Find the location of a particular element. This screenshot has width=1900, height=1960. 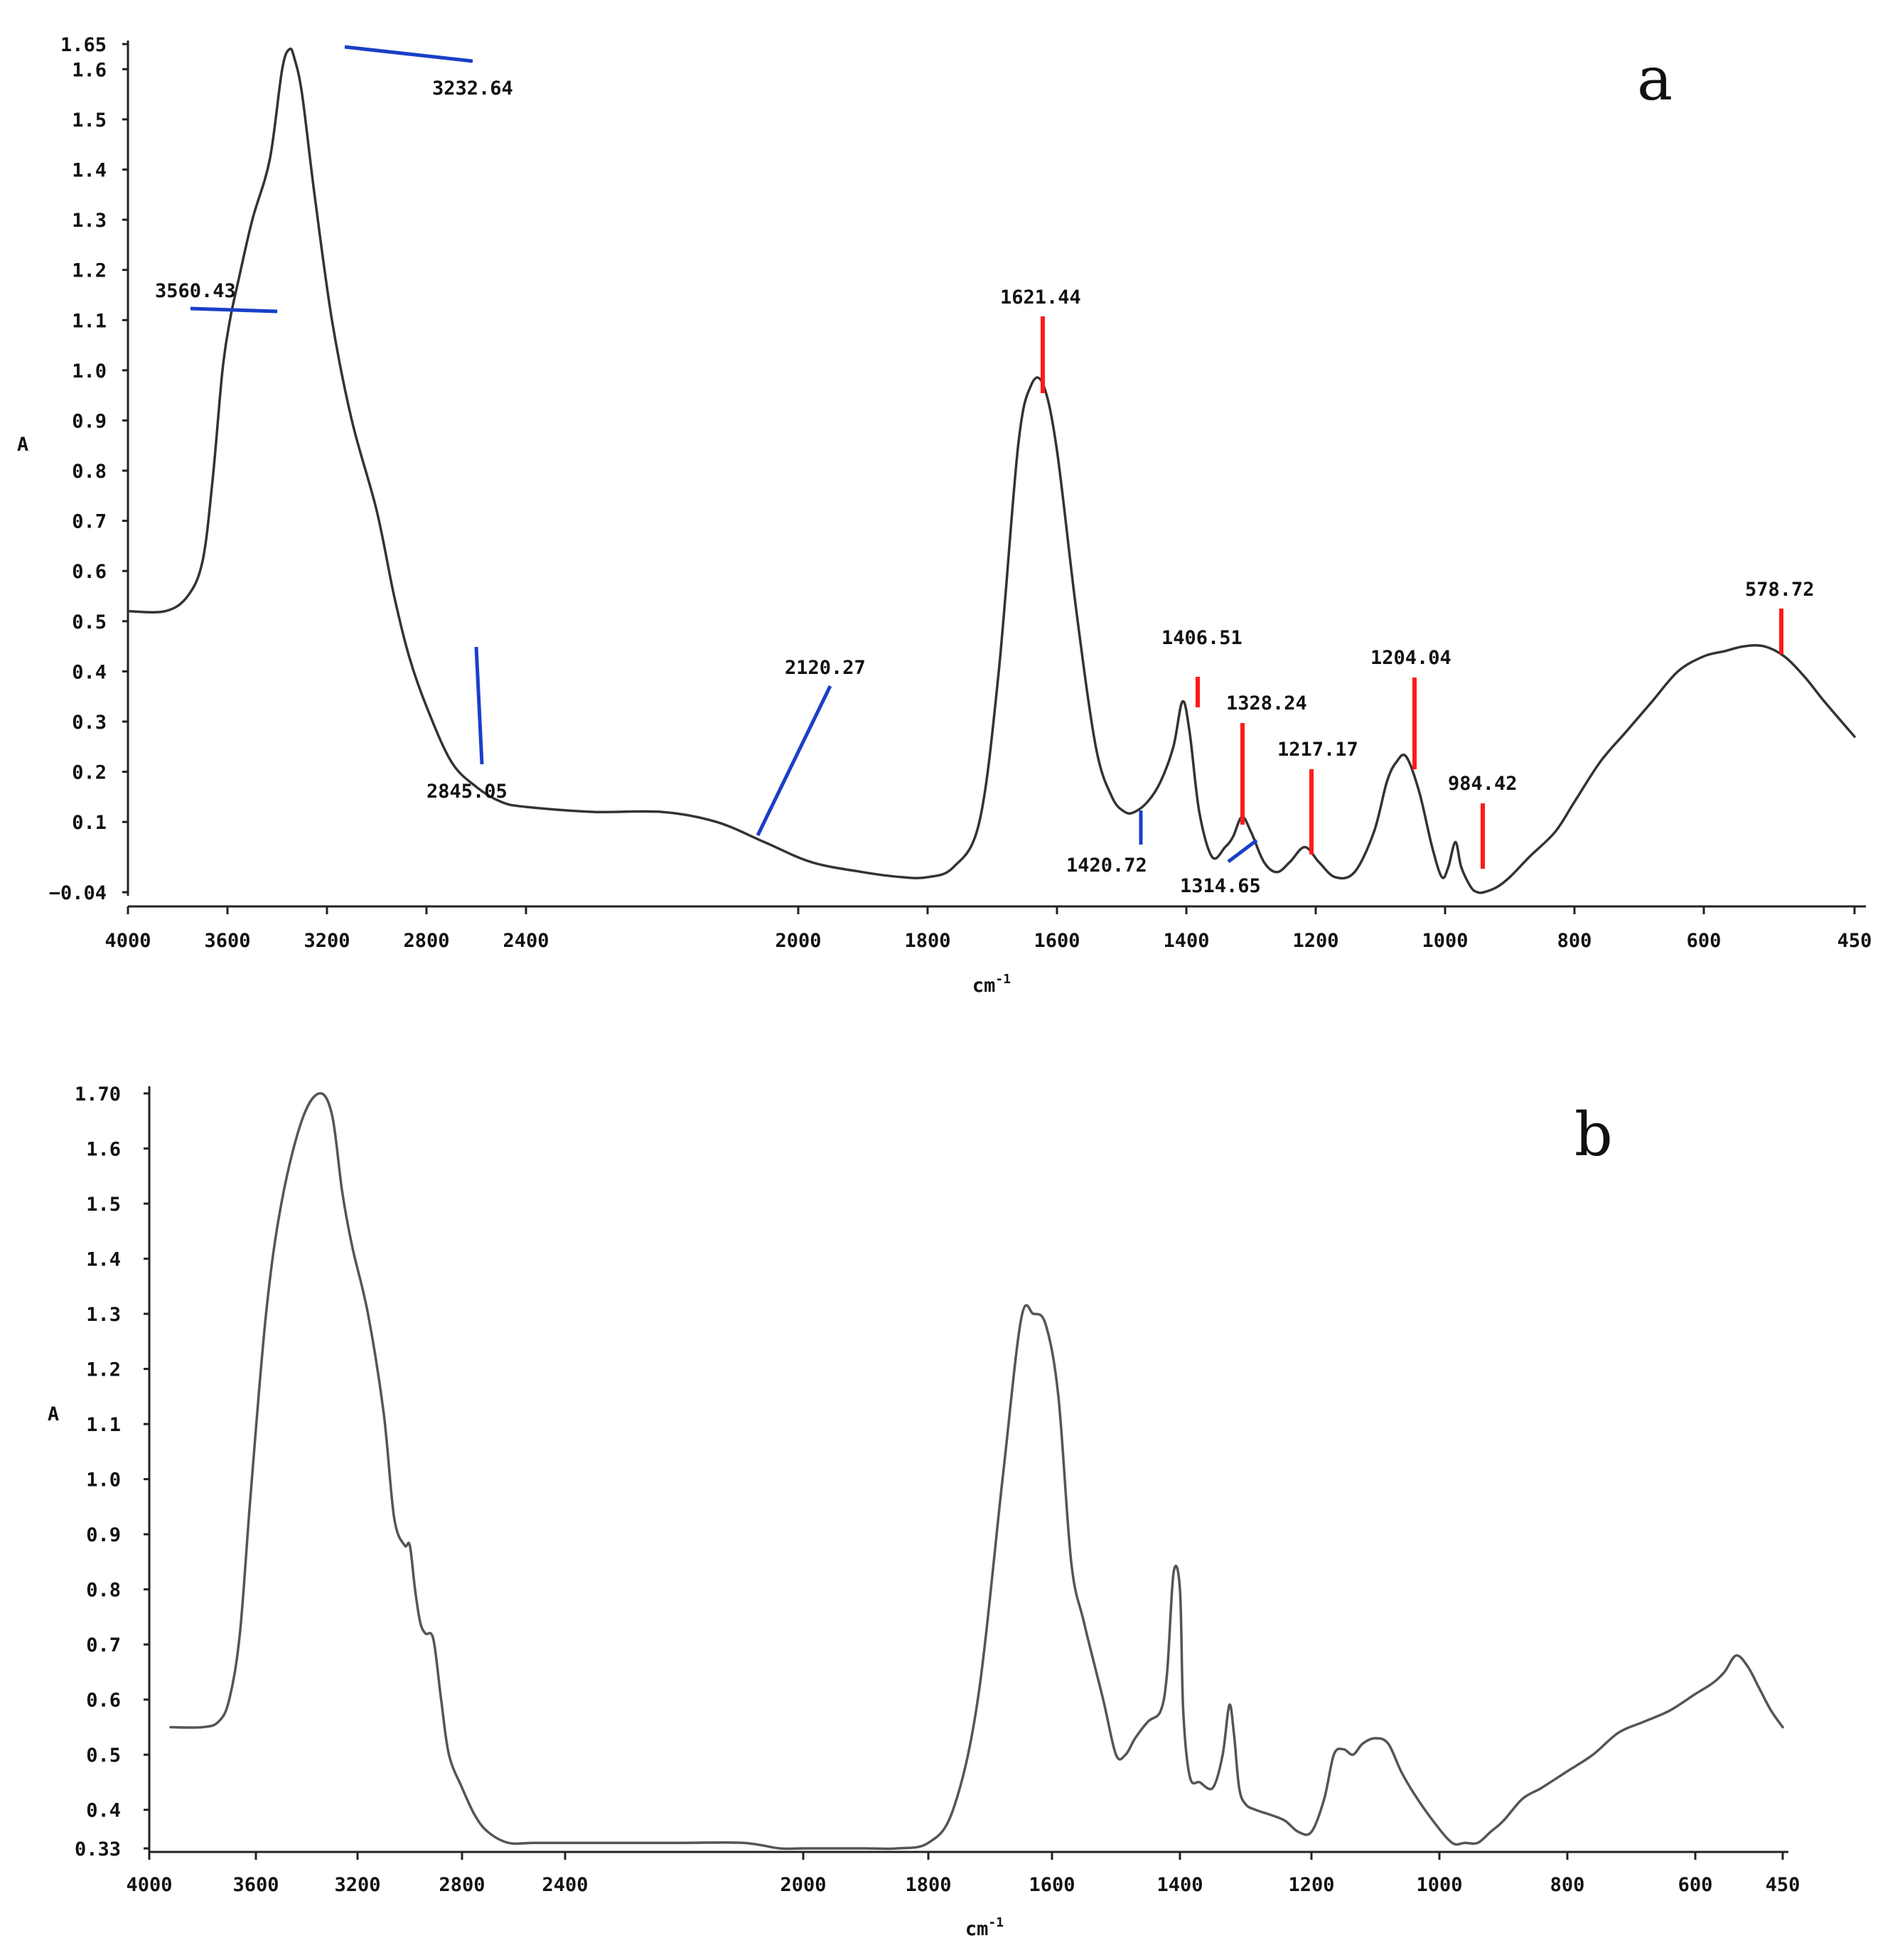

peak-label-3560.43: 3560.43 is located at coordinates (195, 291).